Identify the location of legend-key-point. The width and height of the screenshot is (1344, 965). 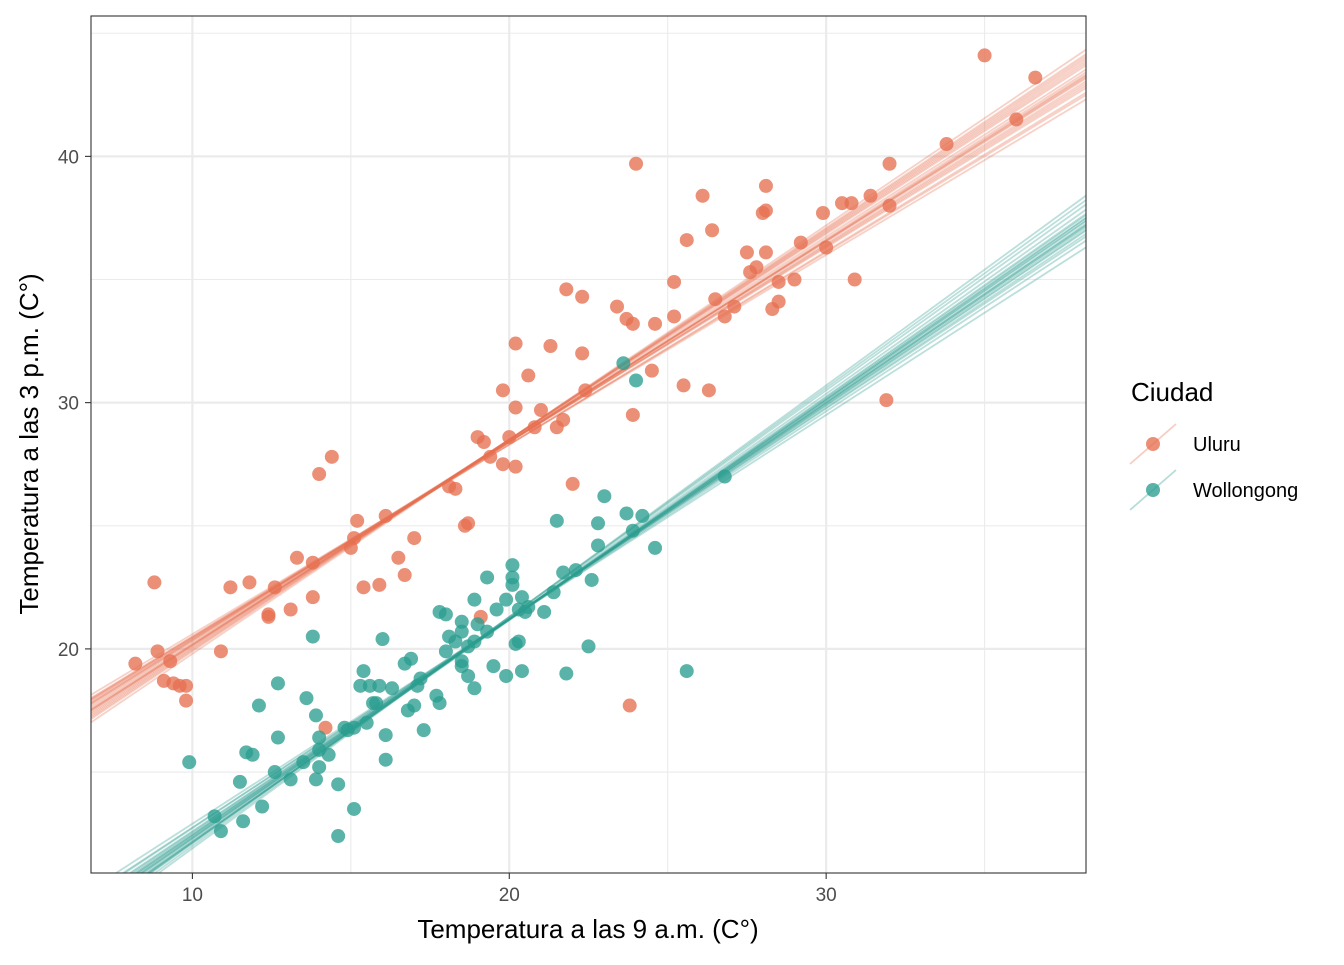
(1153, 490).